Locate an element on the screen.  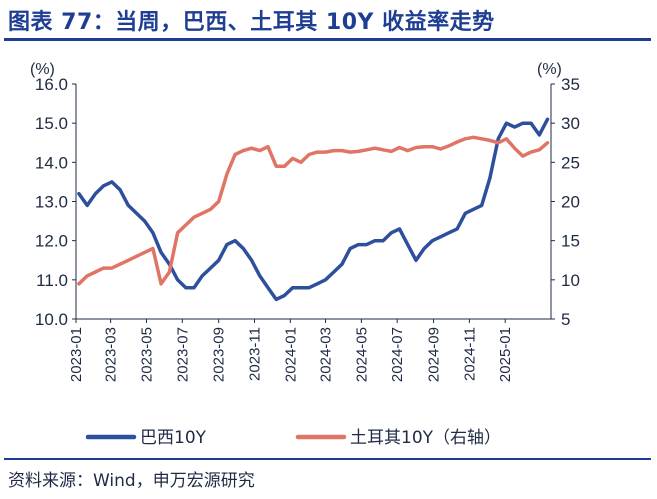
x-tick-label: 2023-07 is located at coordinates (182, 354).